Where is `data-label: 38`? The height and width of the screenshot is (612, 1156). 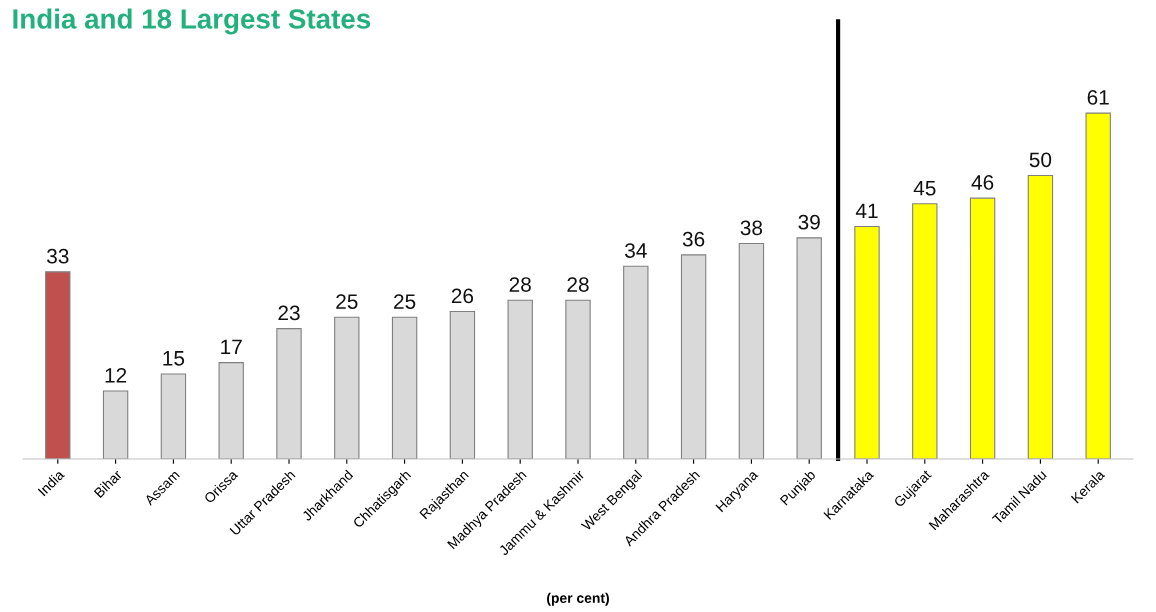
data-label: 38 is located at coordinates (751, 228).